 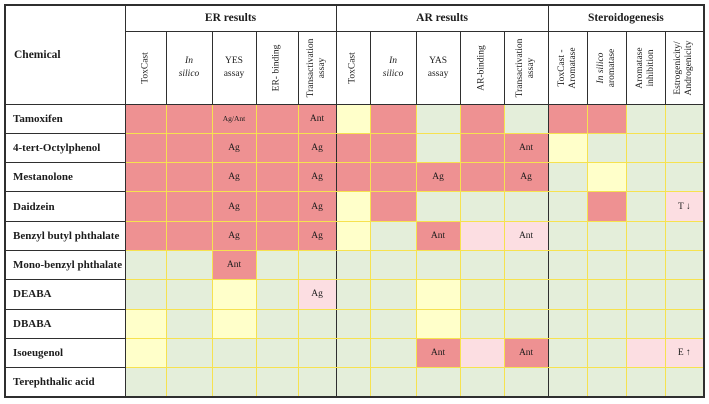 I want to click on table-row: Tamoxifen Ag/Ant Ant, so click(x=354, y=118).